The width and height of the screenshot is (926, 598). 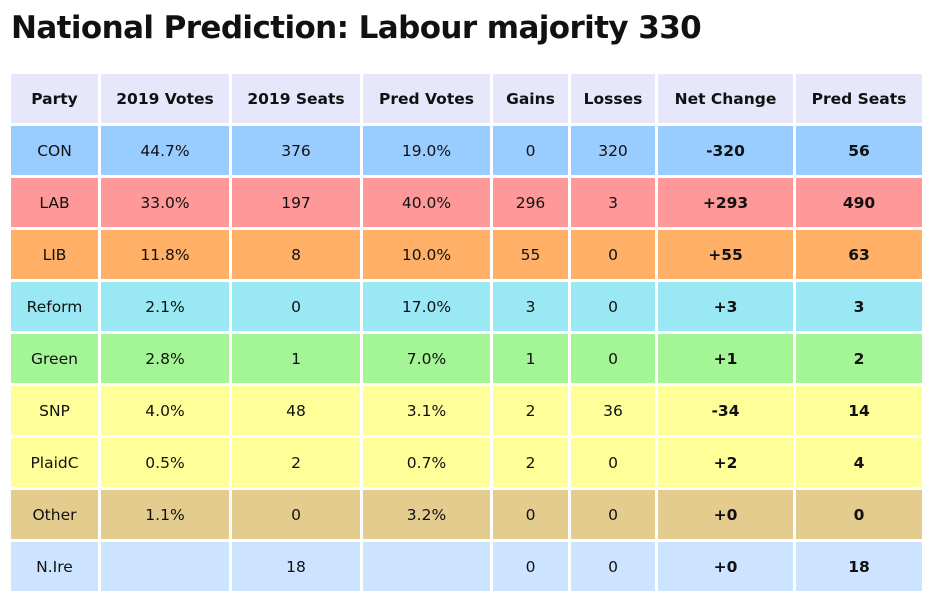 I want to click on party-cell: Other, so click(x=54, y=514).